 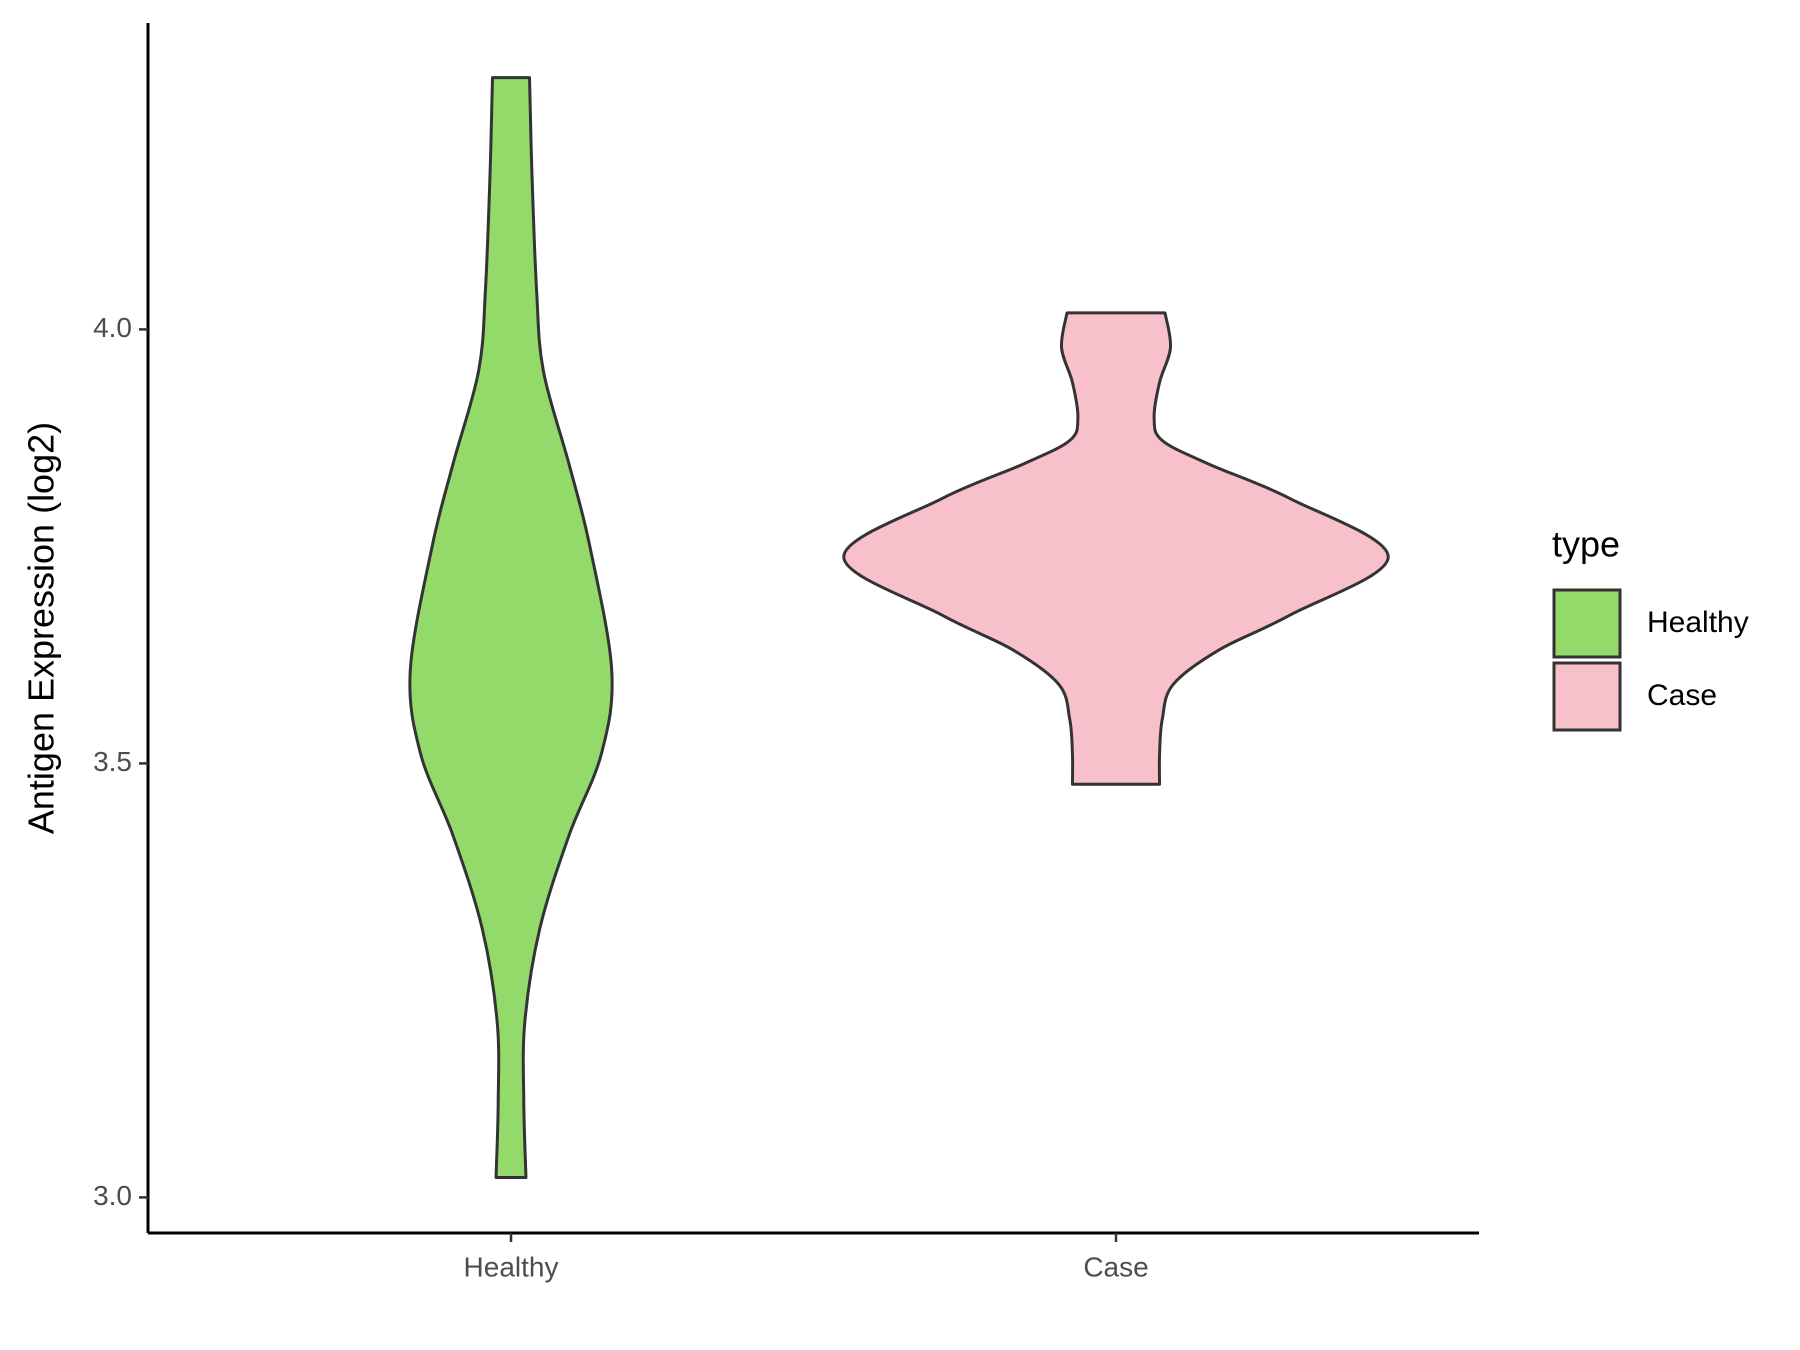 I want to click on y-tick-label: 3.0, so click(x=112, y=1195).